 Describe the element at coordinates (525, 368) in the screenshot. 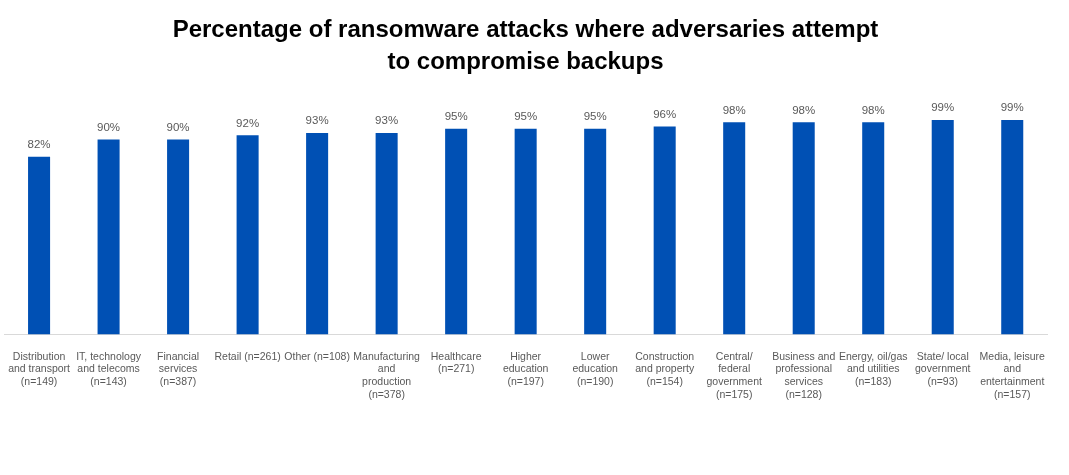

I see `x-tick-label: Higher education (n=197)` at that location.